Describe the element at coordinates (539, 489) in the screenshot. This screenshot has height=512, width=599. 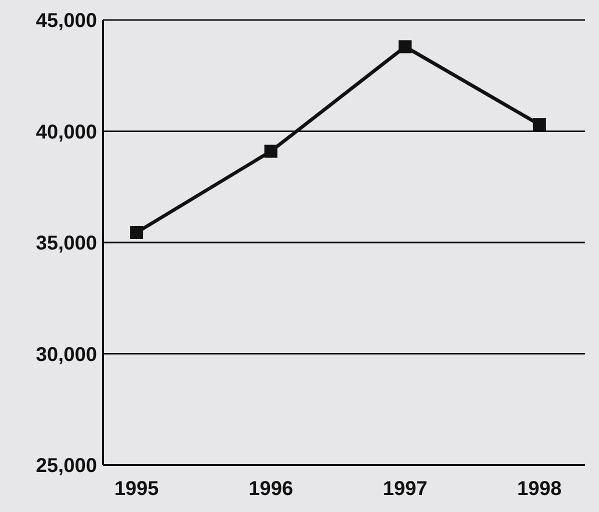
I see `x-tick-label: 1998` at that location.